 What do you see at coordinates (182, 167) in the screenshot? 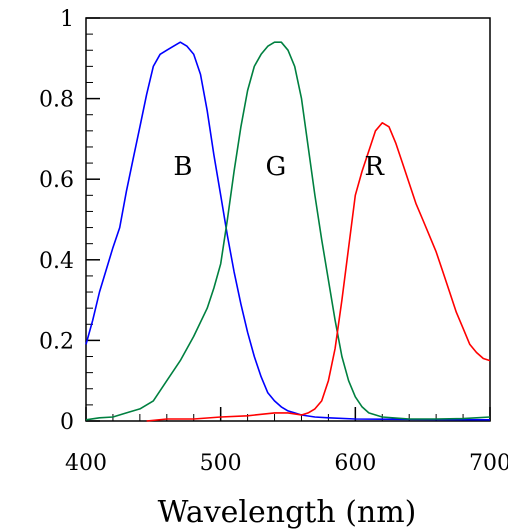
I see `series-label-b: B` at bounding box center [182, 167].